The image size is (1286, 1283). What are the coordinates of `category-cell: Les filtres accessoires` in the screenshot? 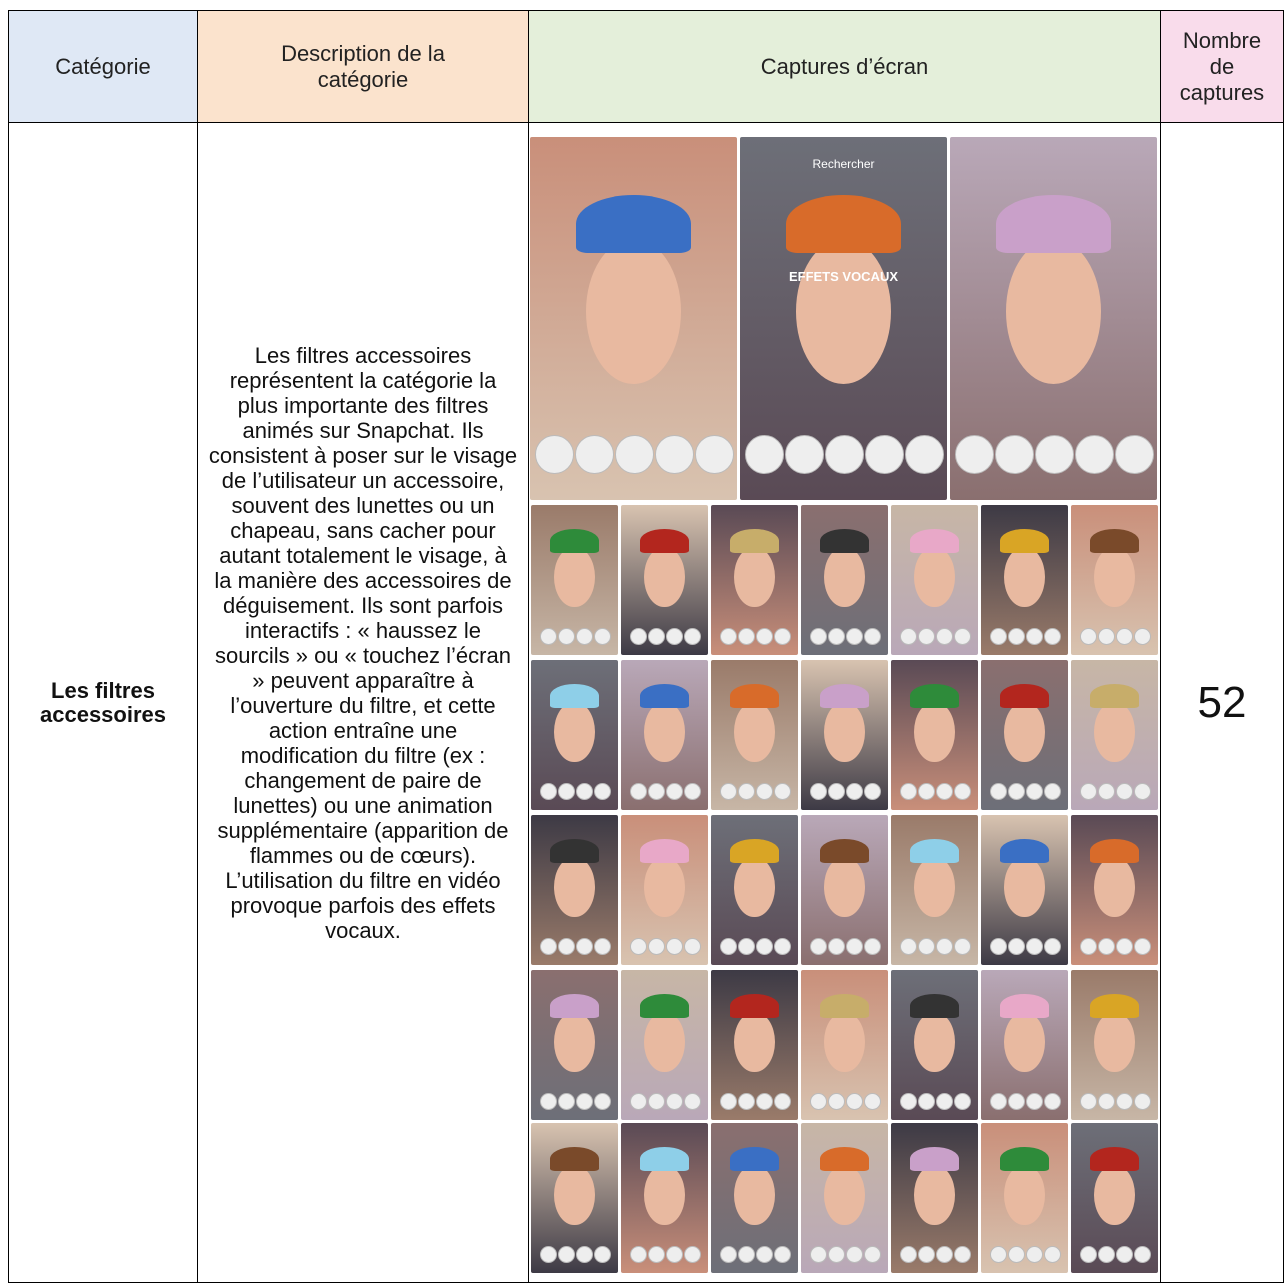 It's located at (103, 703).